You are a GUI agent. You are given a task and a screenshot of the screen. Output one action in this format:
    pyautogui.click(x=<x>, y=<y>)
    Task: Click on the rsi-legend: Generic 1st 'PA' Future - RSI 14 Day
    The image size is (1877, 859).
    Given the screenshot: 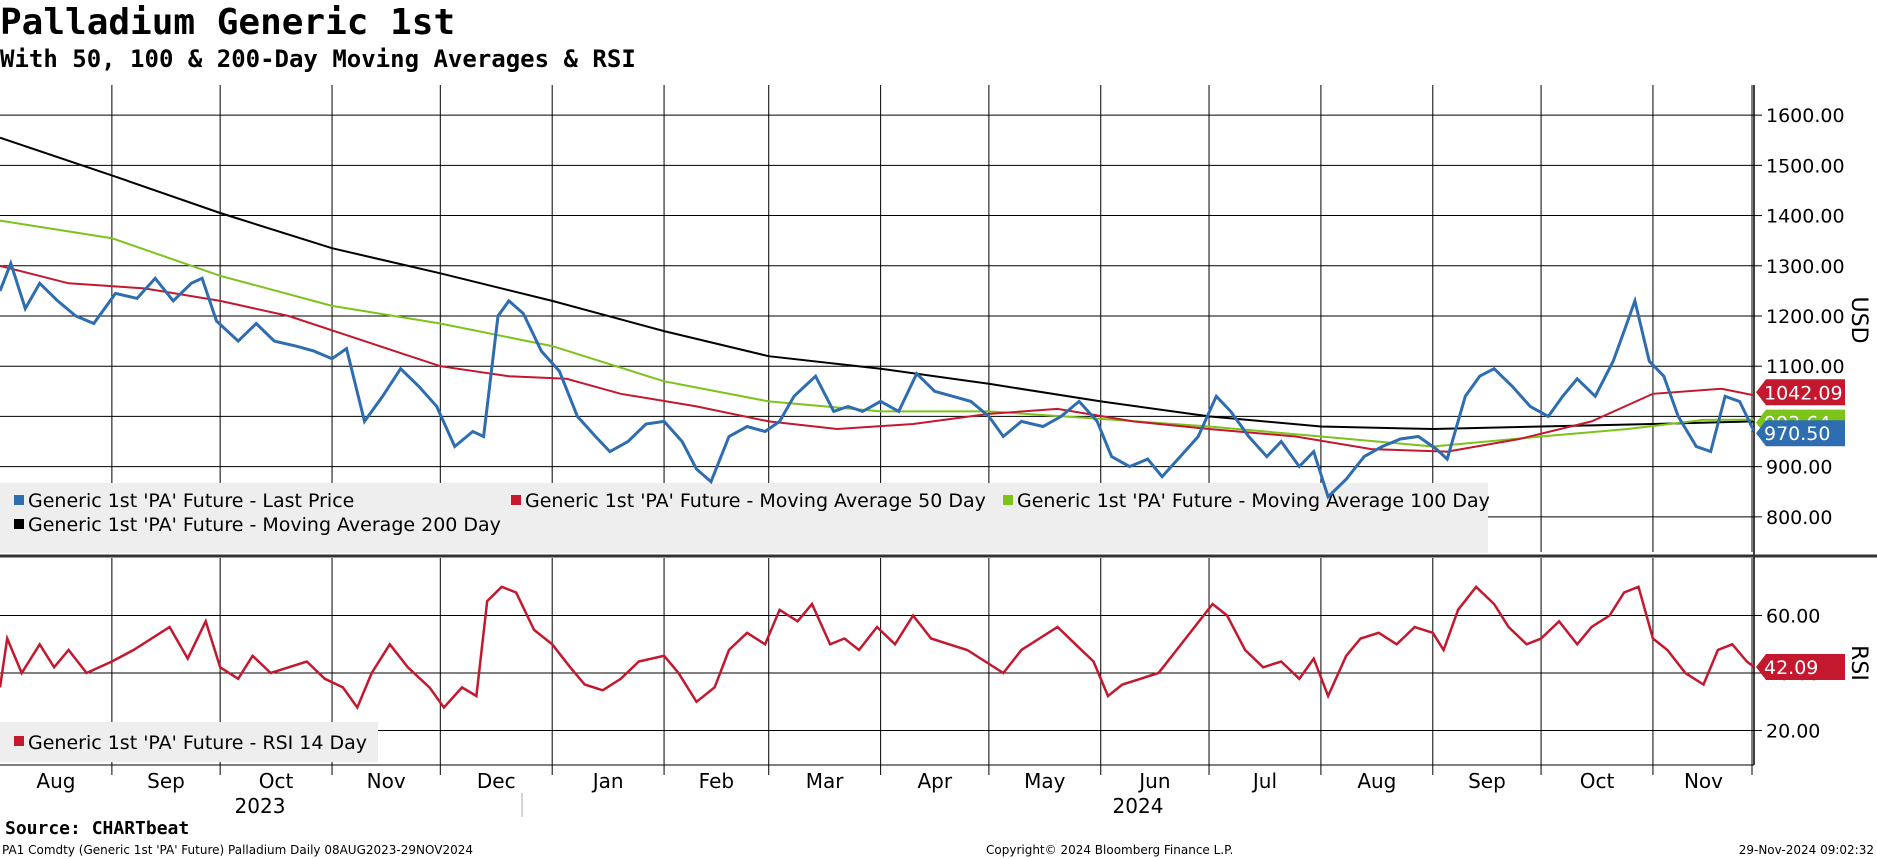 What is the action you would take?
    pyautogui.click(x=189, y=742)
    